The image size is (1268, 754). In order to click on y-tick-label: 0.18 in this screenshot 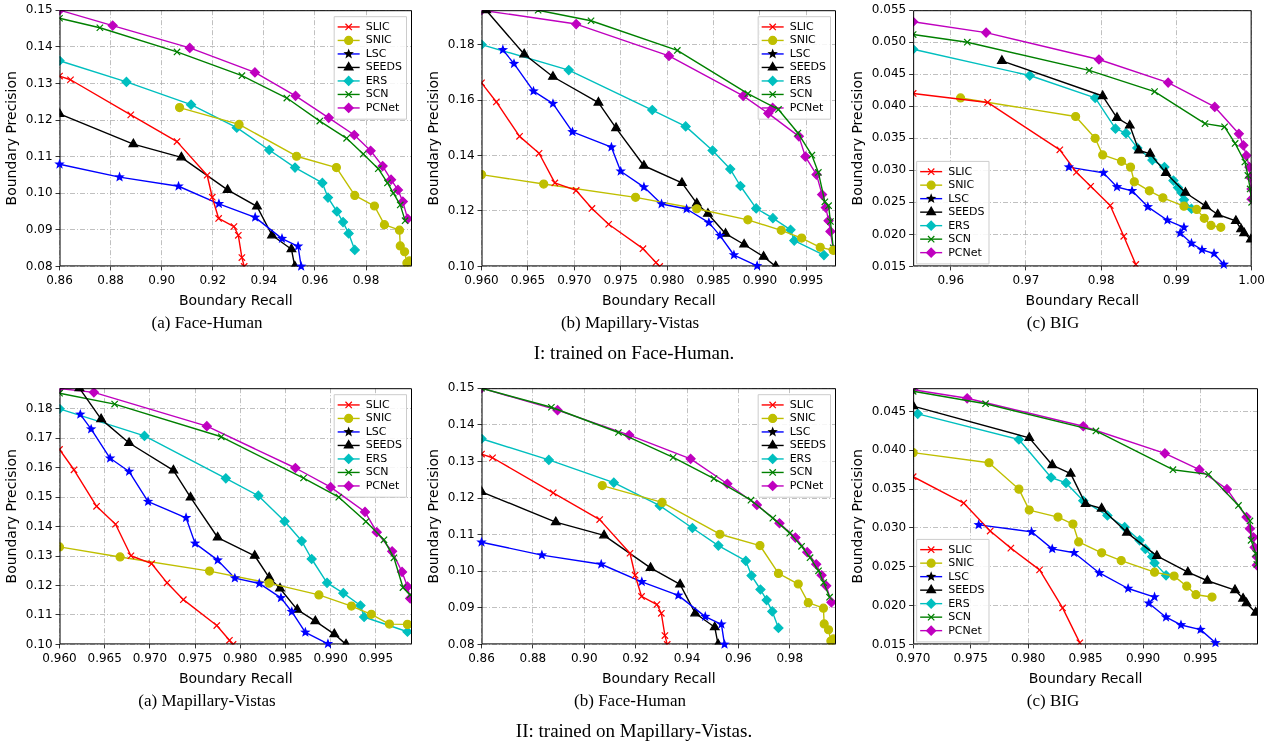, I will do `click(461, 43)`.